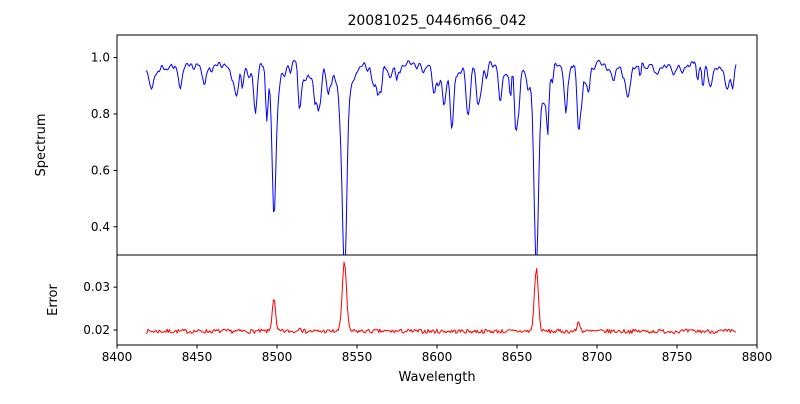  Describe the element at coordinates (96, 287) in the screenshot. I see `y-tick-label: 0.03` at that location.